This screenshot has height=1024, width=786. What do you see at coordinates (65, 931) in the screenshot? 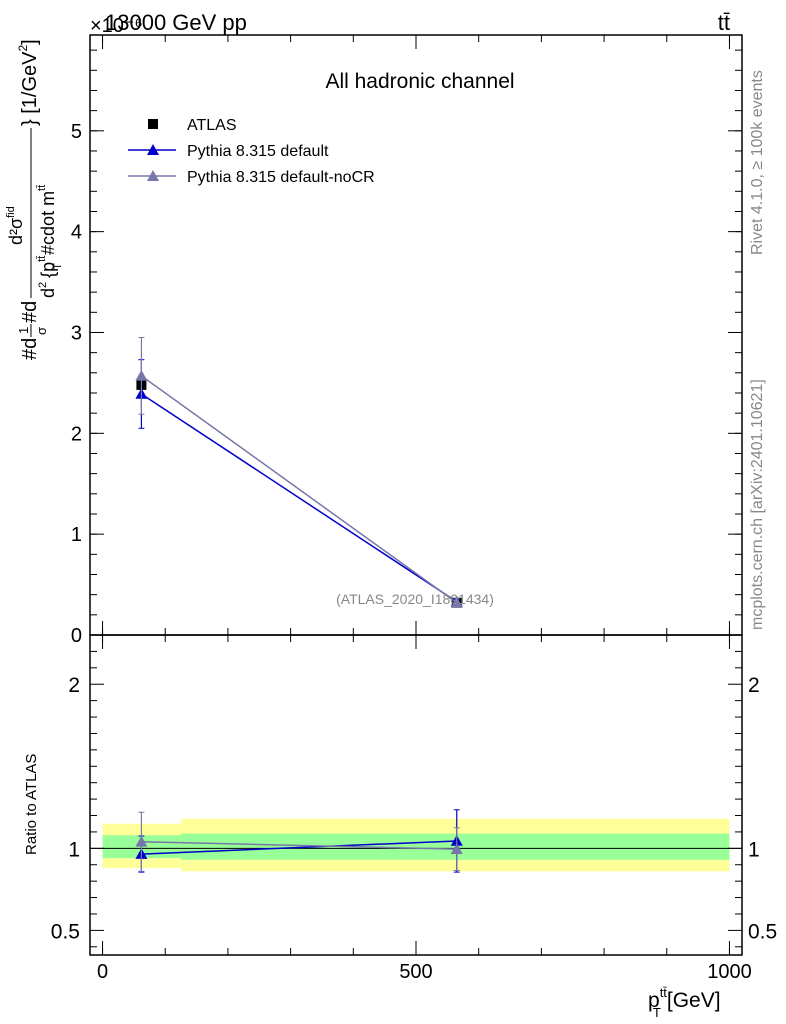
I see `ratio-ytick-label: 0.5` at bounding box center [65, 931].